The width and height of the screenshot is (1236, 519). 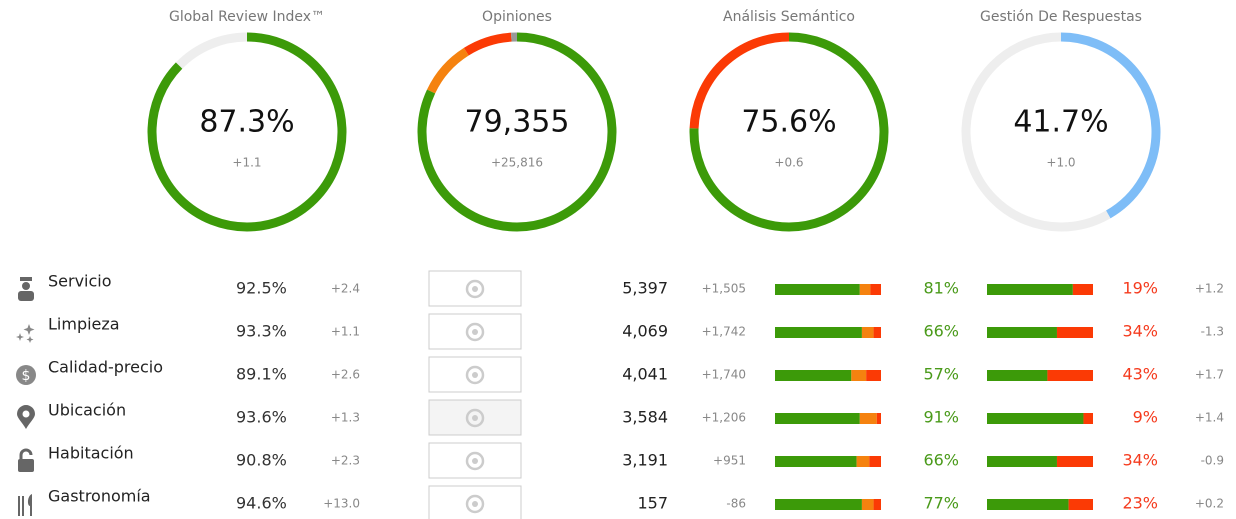 What do you see at coordinates (91, 453) in the screenshot?
I see `row-name: Habitación` at bounding box center [91, 453].